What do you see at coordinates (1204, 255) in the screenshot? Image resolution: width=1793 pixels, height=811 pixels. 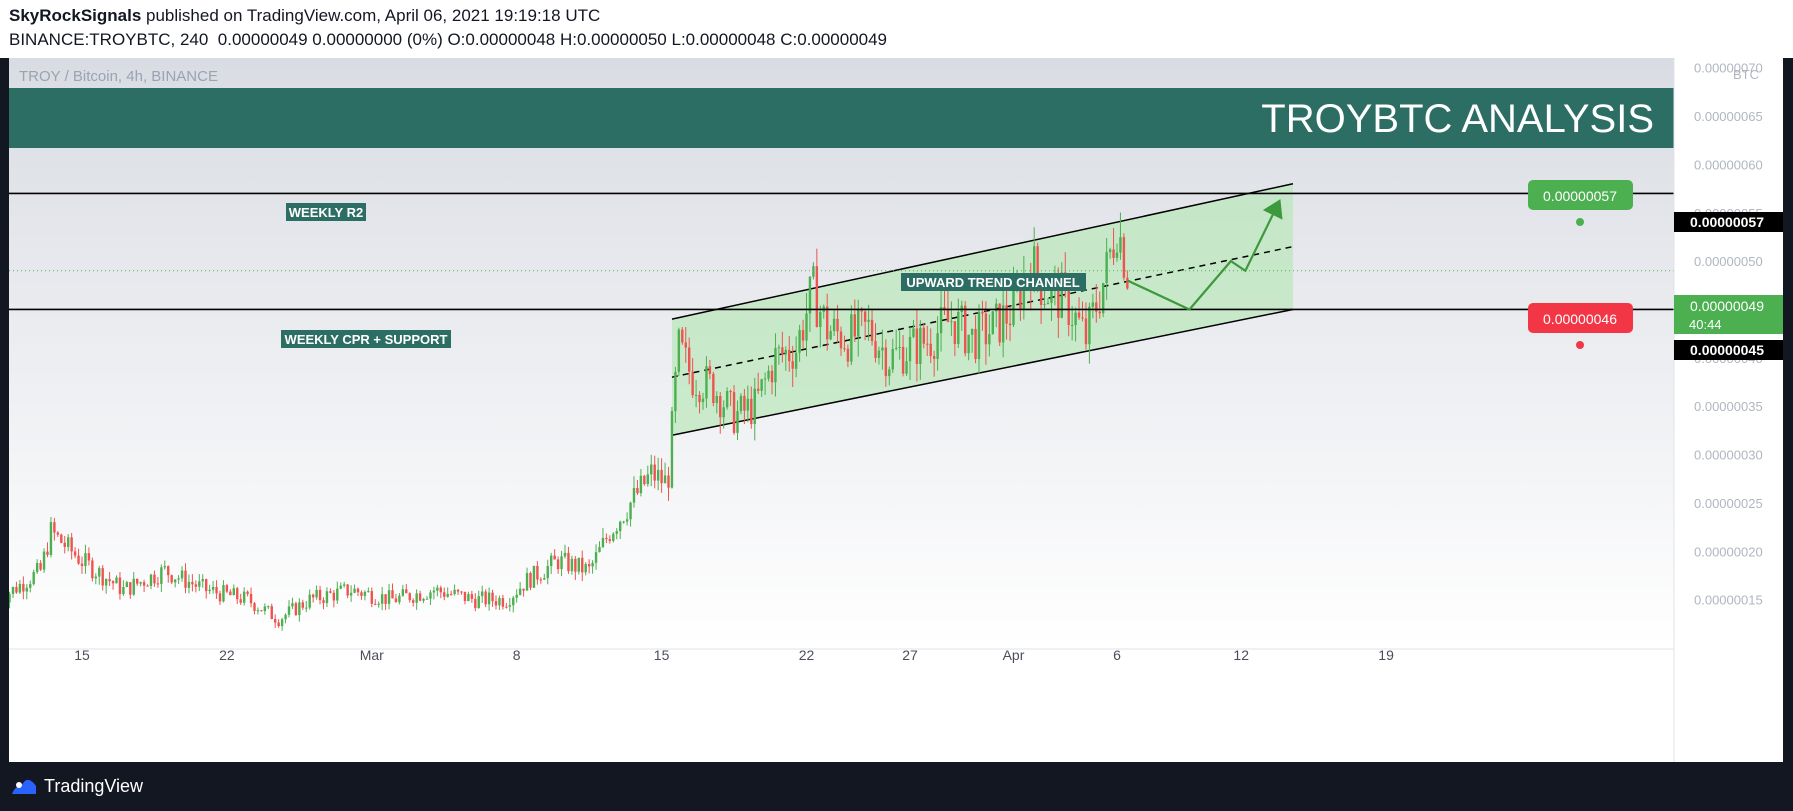 I see `projection-path` at bounding box center [1204, 255].